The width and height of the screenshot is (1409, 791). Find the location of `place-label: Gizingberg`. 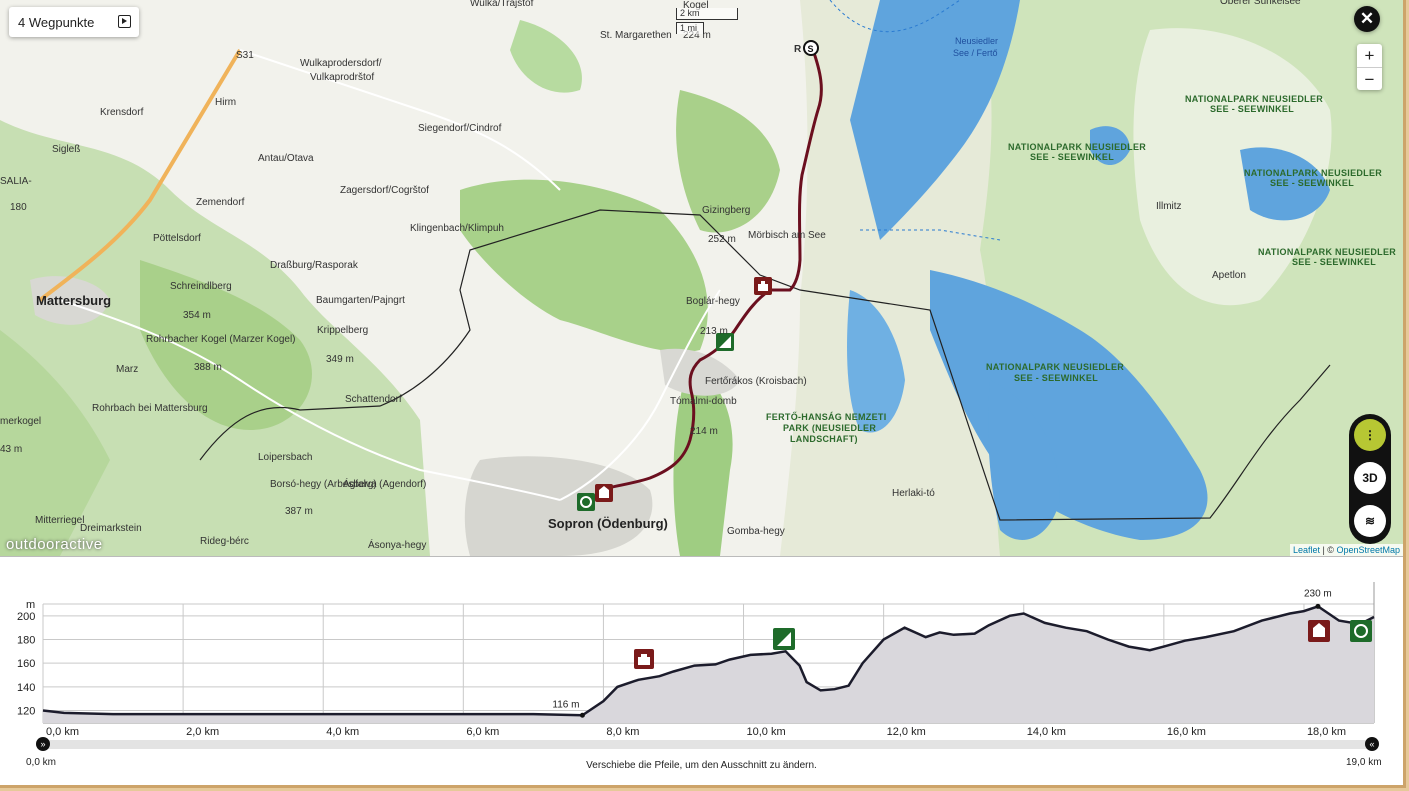

place-label: Gizingberg is located at coordinates (726, 210).